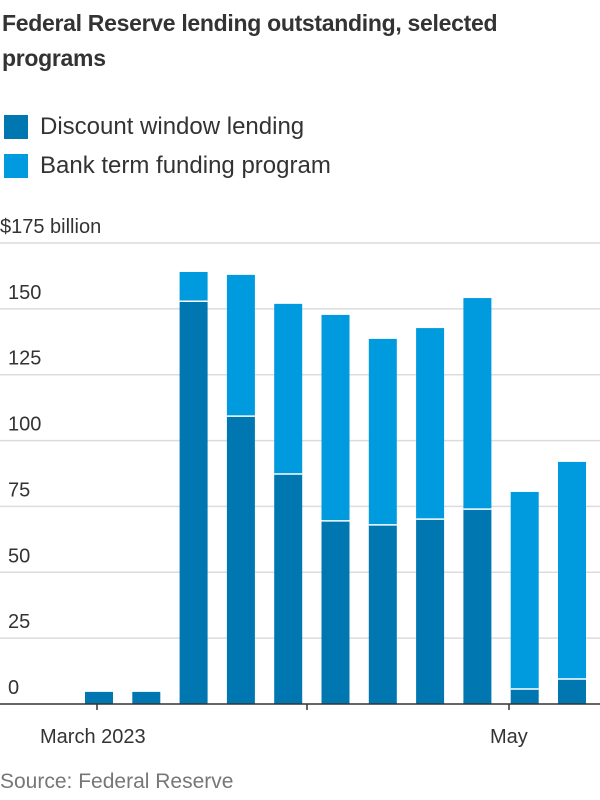  I want to click on x-tick-label: May, so click(509, 737).